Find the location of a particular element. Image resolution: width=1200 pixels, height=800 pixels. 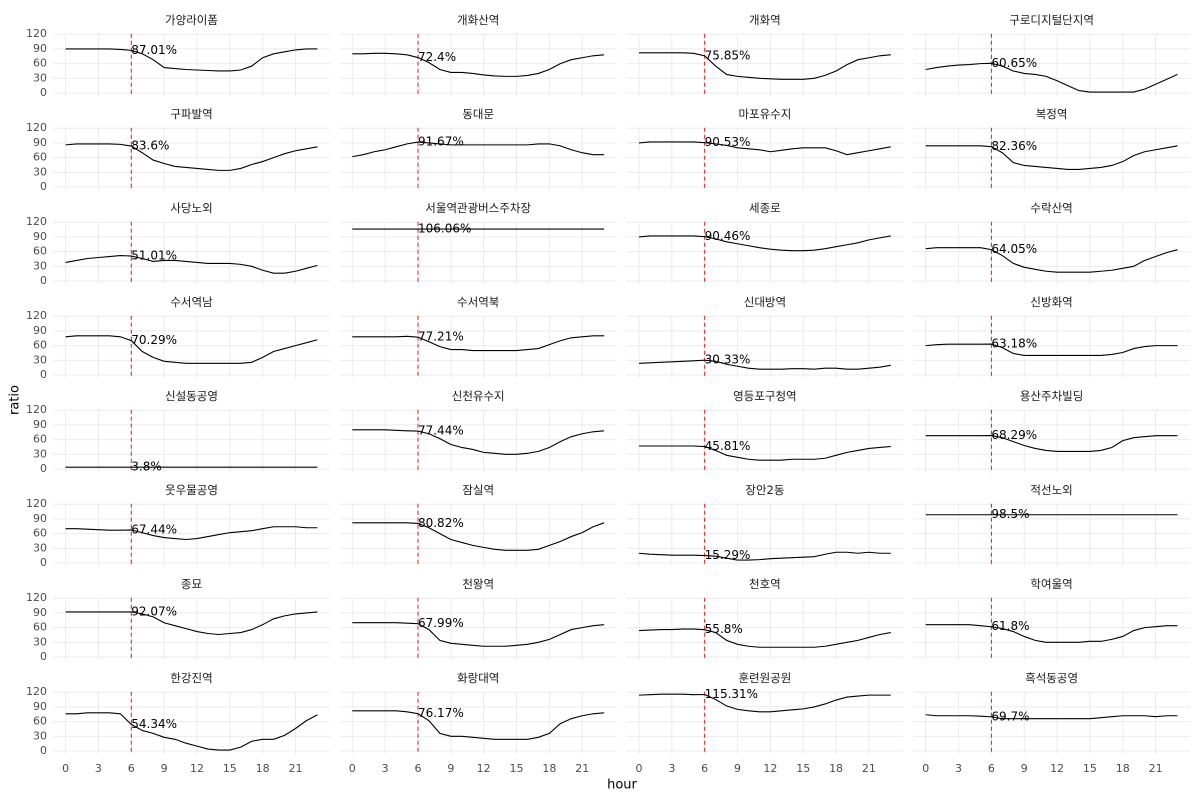

annotation: 90.53% is located at coordinates (728, 142).